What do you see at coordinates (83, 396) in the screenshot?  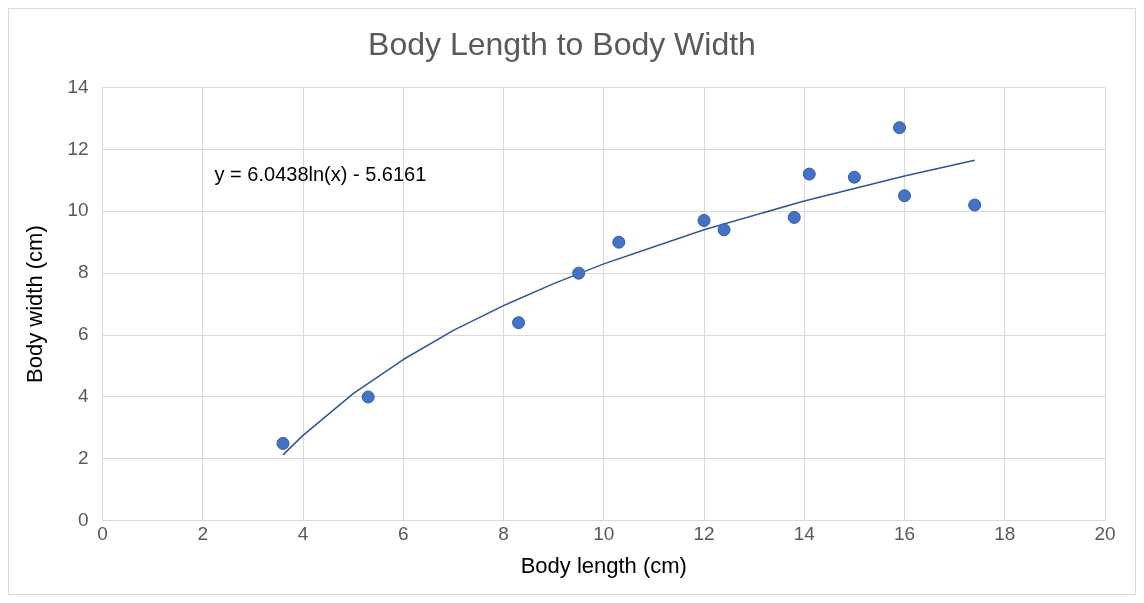 I see `y-tick-label: 4` at bounding box center [83, 396].